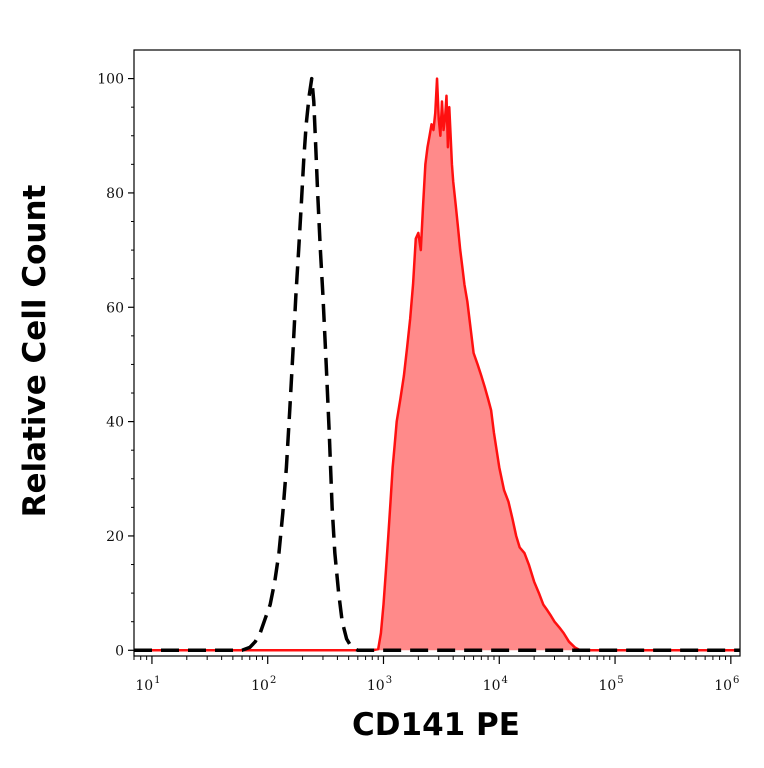 Image resolution: width=764 pixels, height=768 pixels. What do you see at coordinates (379, 684) in the screenshot?
I see `x-tick-label-2: 10³` at bounding box center [379, 684].